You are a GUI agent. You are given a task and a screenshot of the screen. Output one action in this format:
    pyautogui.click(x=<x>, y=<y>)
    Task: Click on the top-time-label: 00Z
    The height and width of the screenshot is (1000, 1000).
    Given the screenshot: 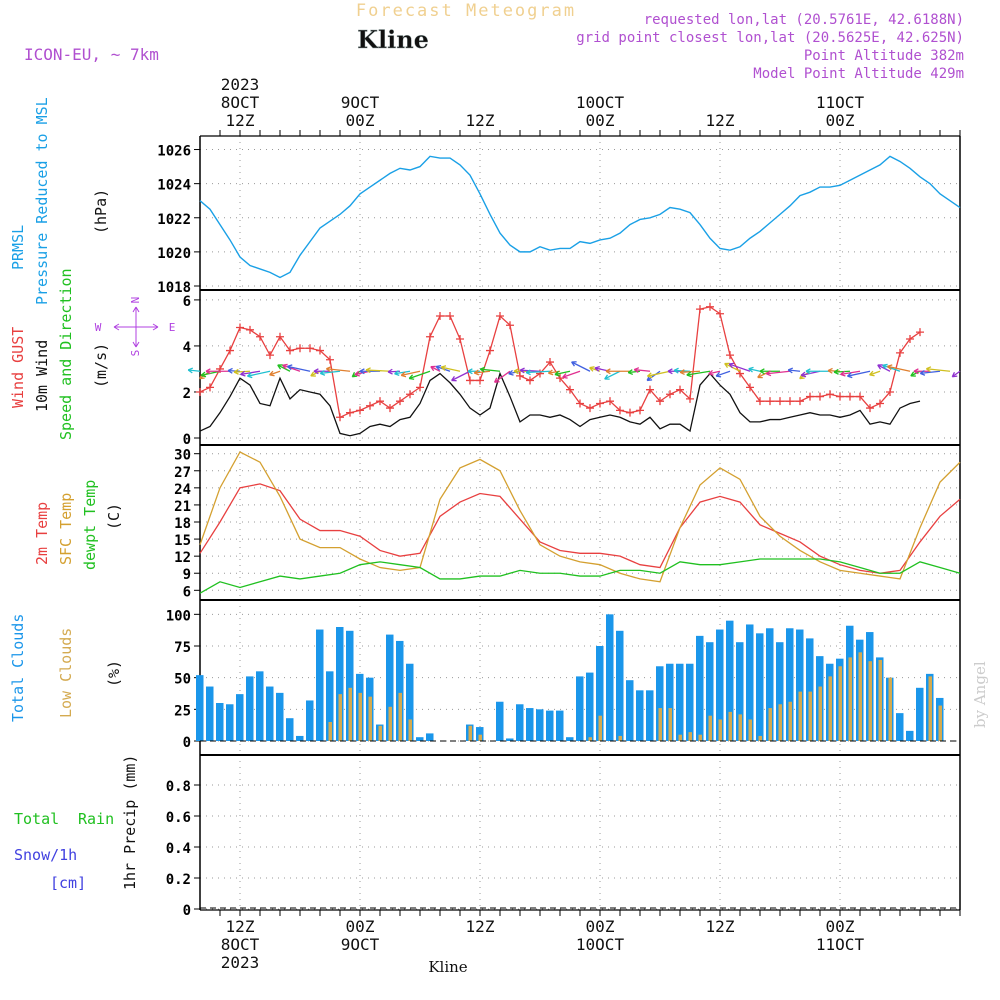 What is the action you would take?
    pyautogui.click(x=360, y=120)
    